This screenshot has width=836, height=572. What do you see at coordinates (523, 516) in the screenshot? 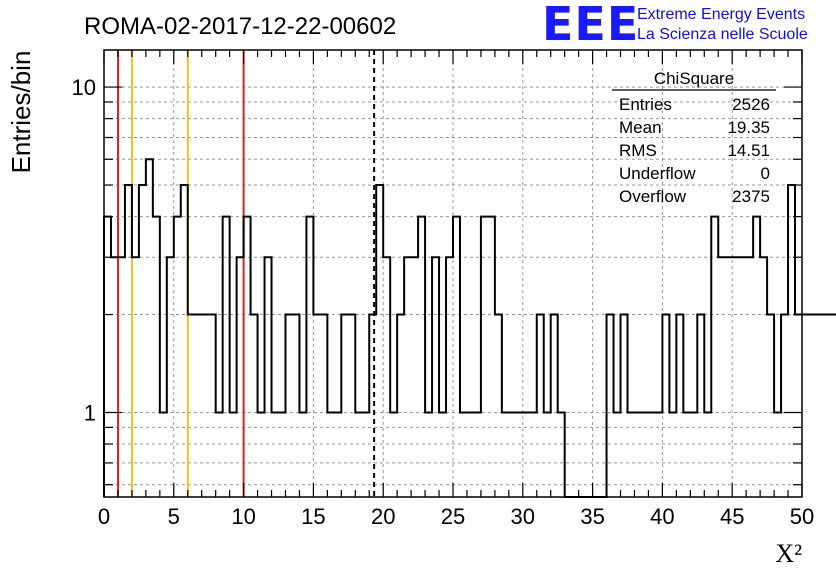
I see `x-tick-label: 30` at bounding box center [523, 516].